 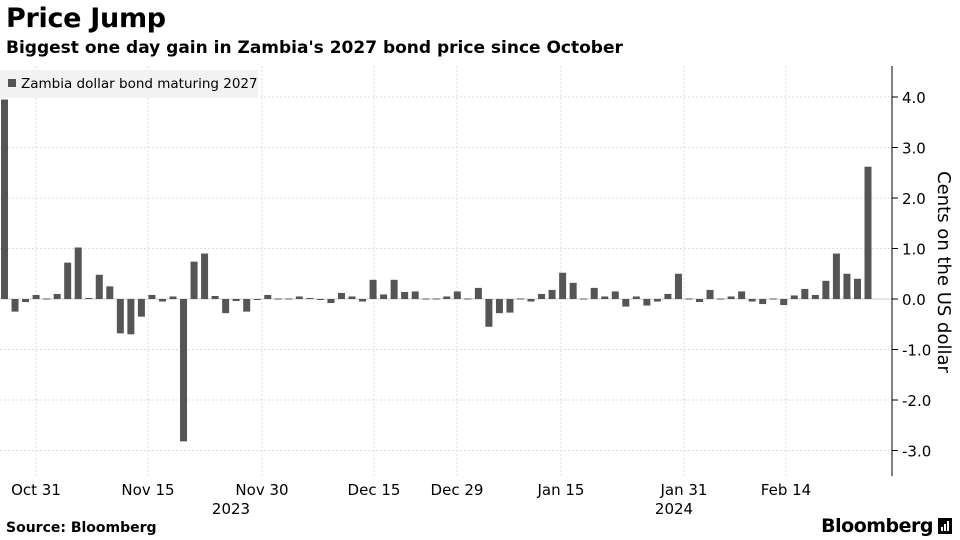 I want to click on y-tick-label: 4.0, so click(x=914, y=98).